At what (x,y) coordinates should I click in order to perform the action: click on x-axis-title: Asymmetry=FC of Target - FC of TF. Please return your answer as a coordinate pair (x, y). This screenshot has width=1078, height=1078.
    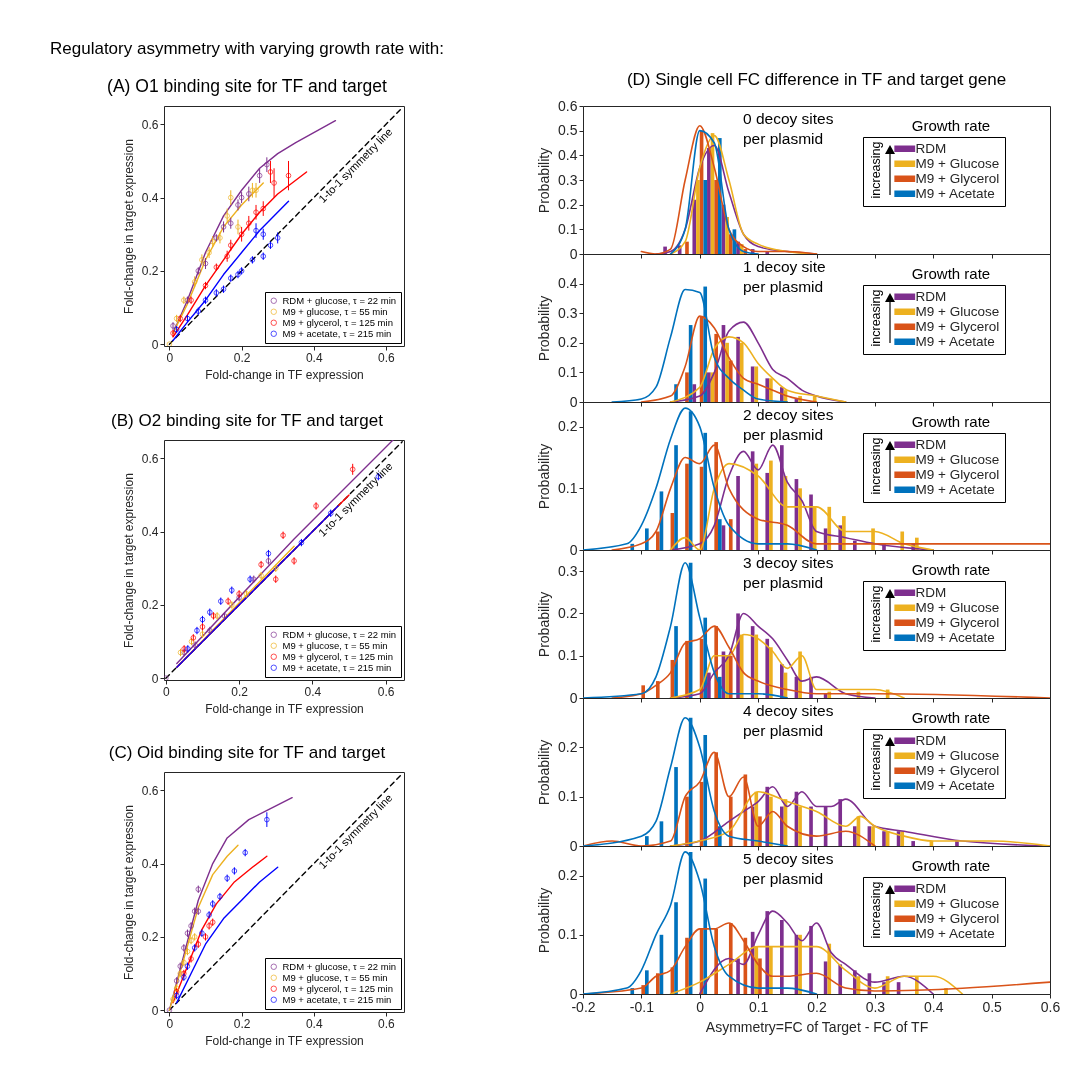
    Looking at the image, I should click on (817, 1026).